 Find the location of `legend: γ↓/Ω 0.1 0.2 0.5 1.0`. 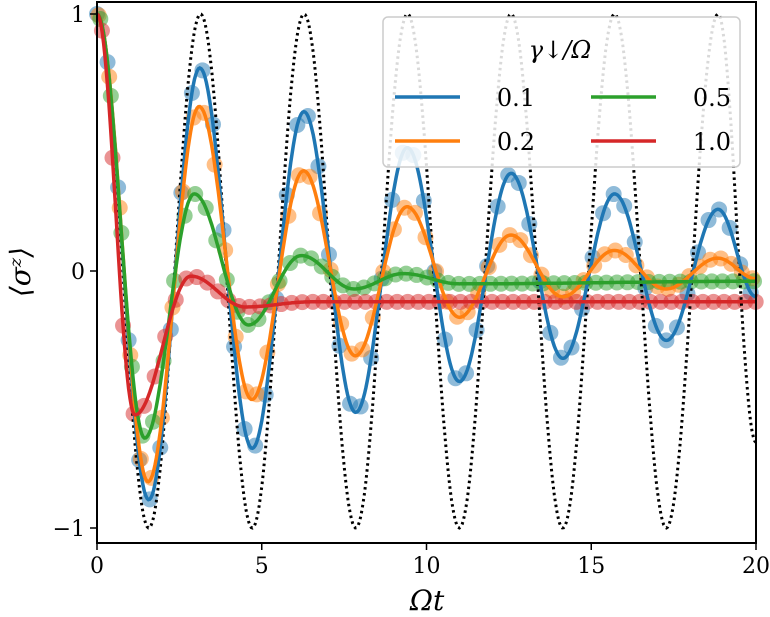

legend: γ↓/Ω 0.1 0.2 0.5 1.0 is located at coordinates (561, 92).